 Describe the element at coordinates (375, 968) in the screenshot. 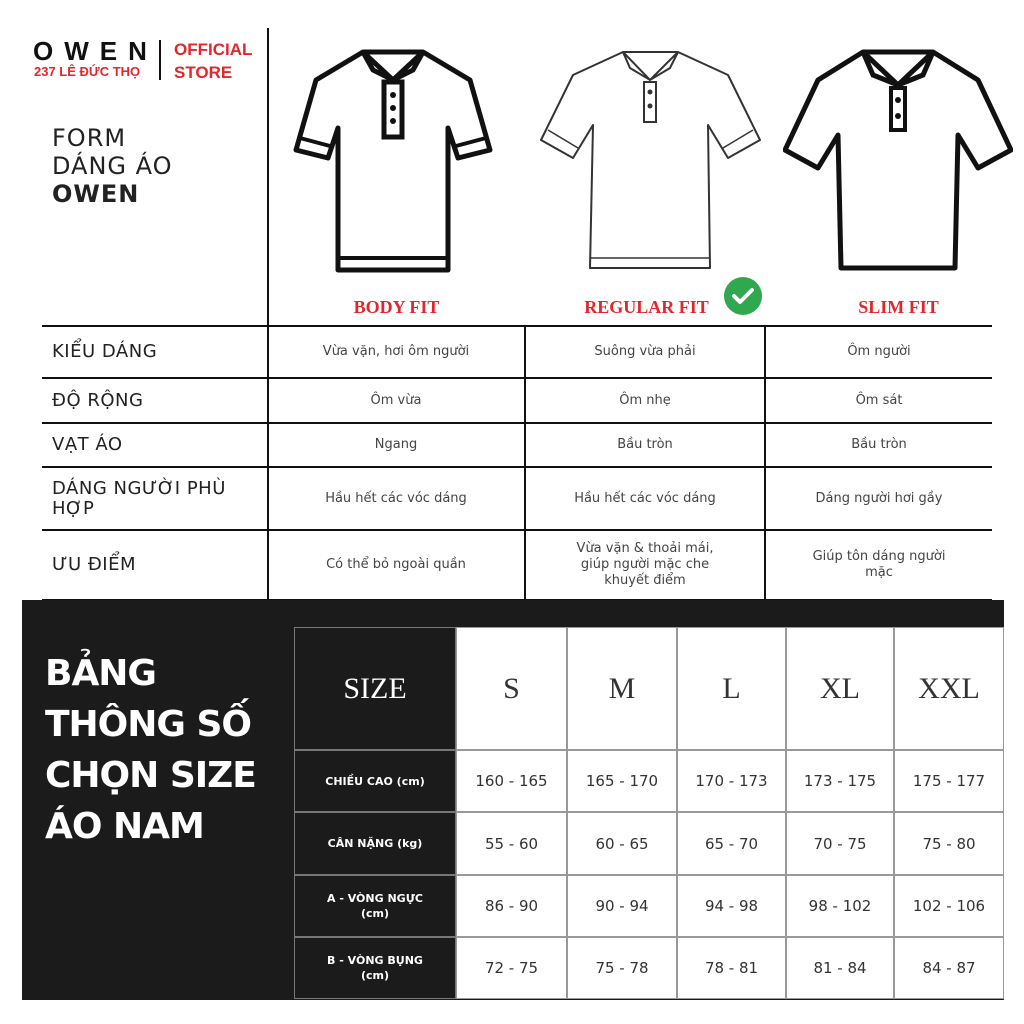

I see `size-row-label: B - VÒNG BỤNG (cm)` at that location.